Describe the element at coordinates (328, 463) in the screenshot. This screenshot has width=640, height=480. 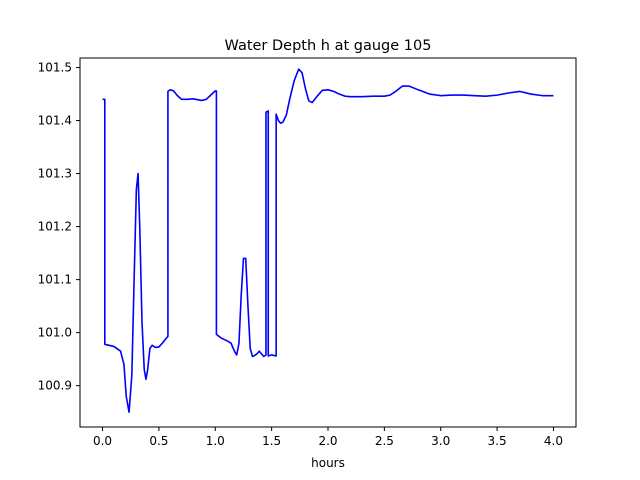
I see `x-axis-label: hours` at that location.